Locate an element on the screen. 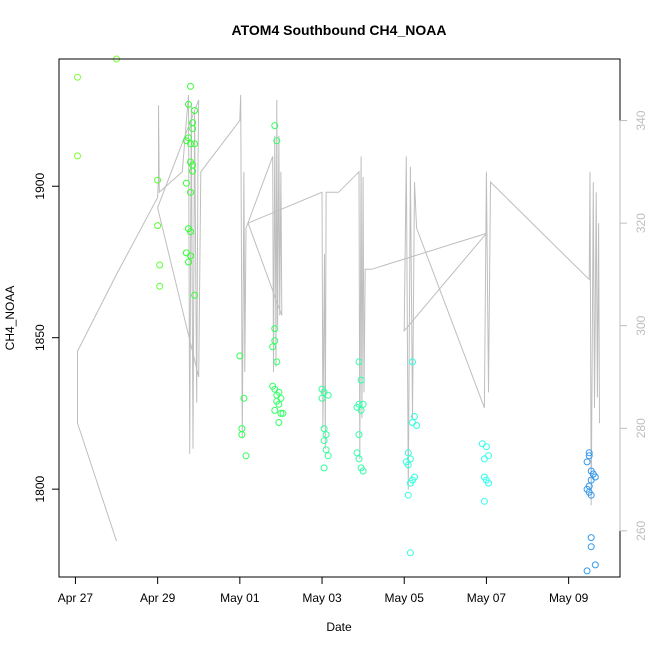 The height and width of the screenshot is (650, 650). y2-tick-label: 340 is located at coordinates (641, 120).